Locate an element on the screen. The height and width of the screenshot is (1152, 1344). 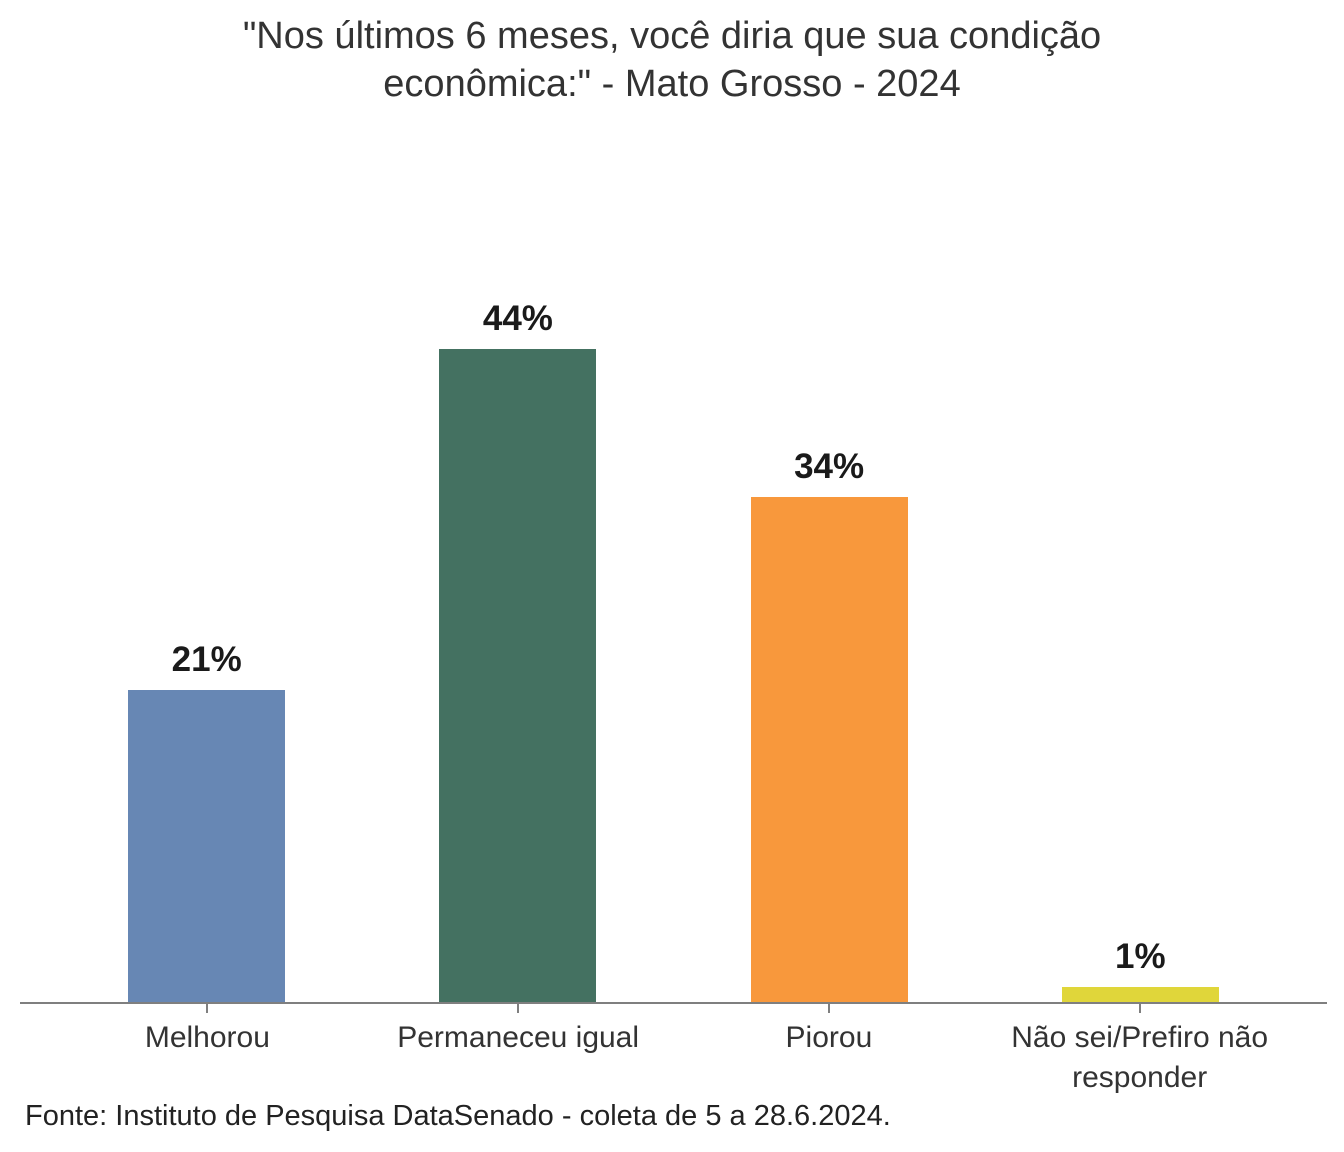
bar-value-label: 34% is located at coordinates (829, 466).